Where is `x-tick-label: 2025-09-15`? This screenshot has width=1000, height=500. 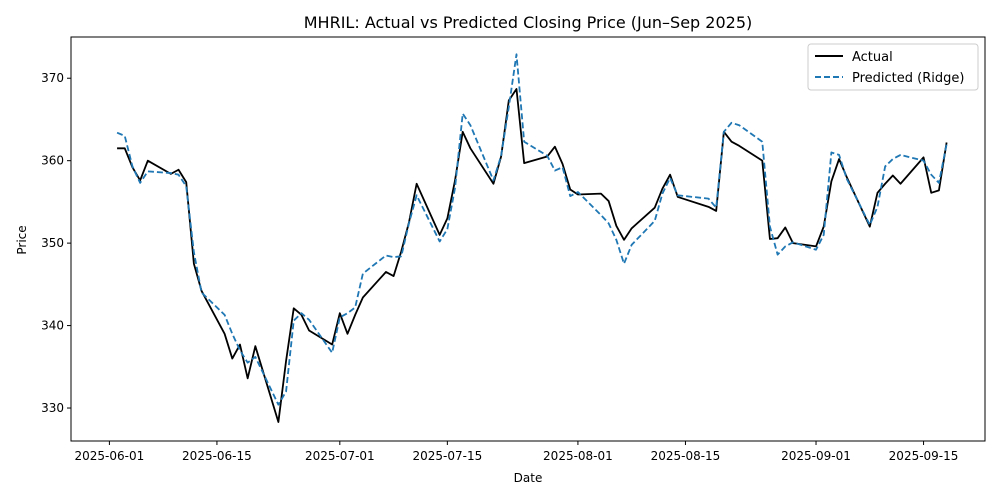 x-tick-label: 2025-09-15 is located at coordinates (924, 456).